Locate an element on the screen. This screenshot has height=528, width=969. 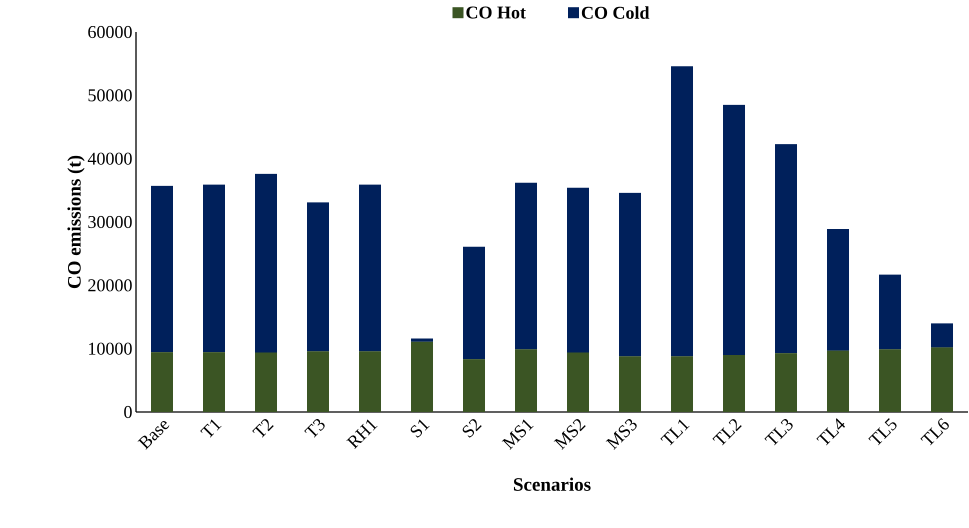
y-tick-label: 60000 is located at coordinates (110, 32).